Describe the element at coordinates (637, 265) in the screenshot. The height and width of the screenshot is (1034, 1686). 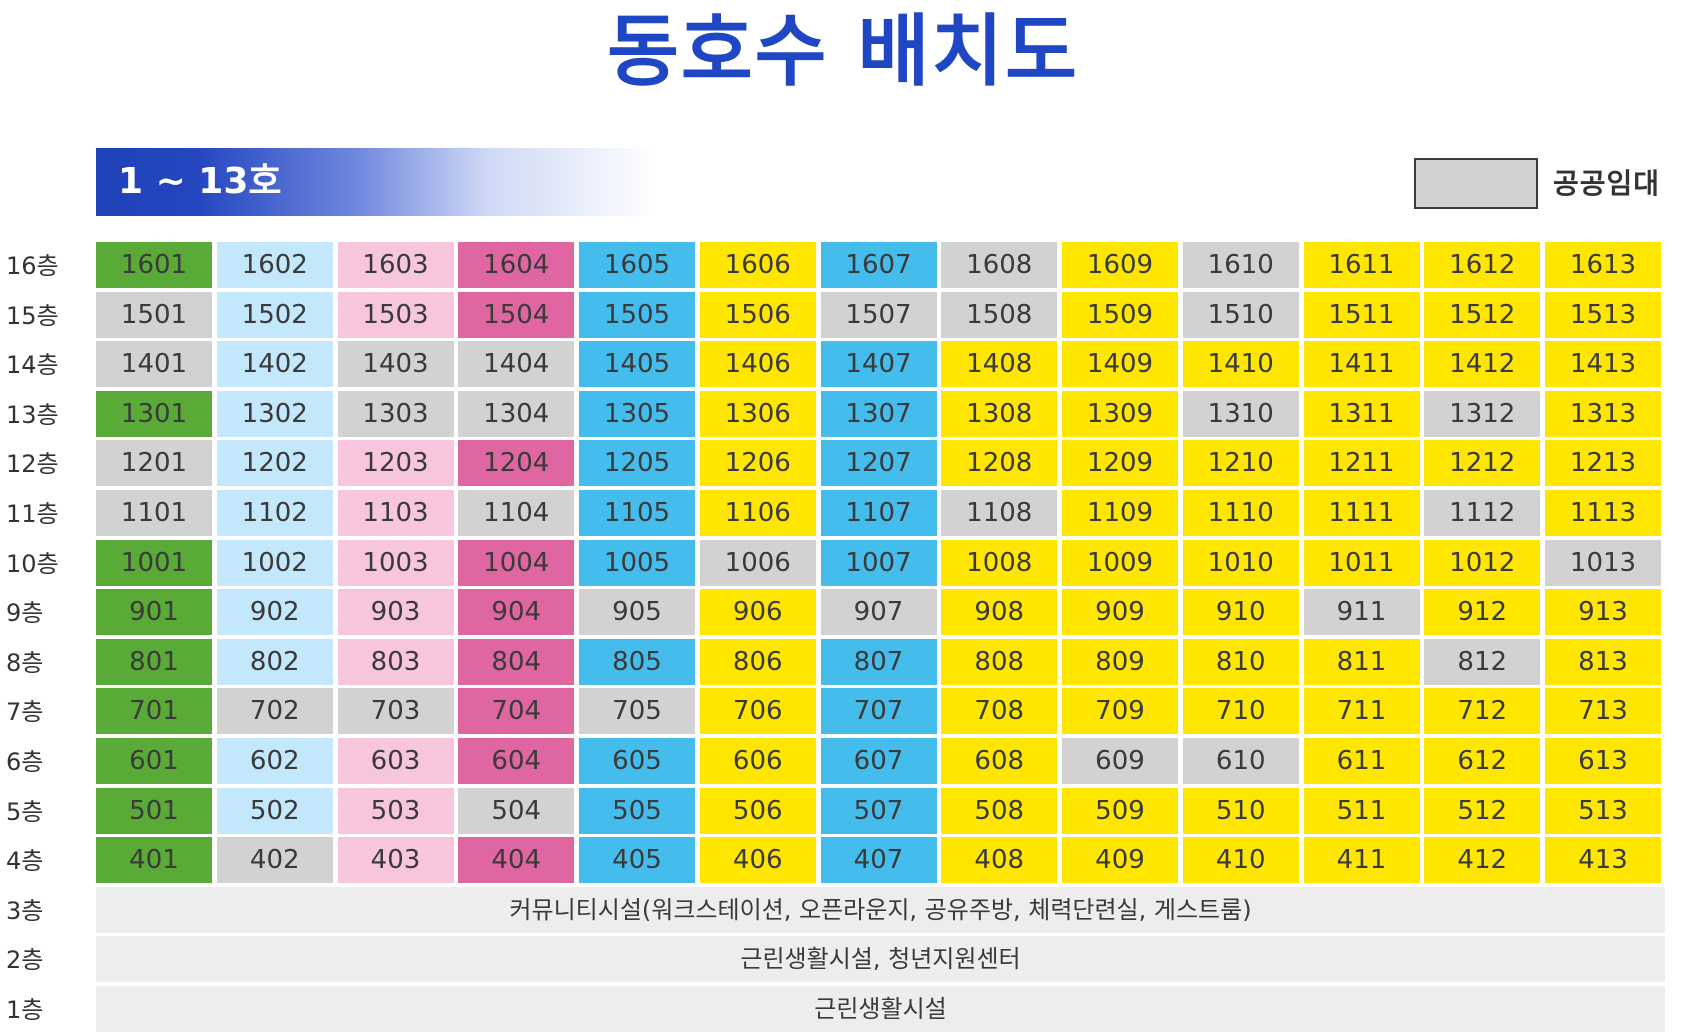
I see `unit-cell: 1605` at that location.